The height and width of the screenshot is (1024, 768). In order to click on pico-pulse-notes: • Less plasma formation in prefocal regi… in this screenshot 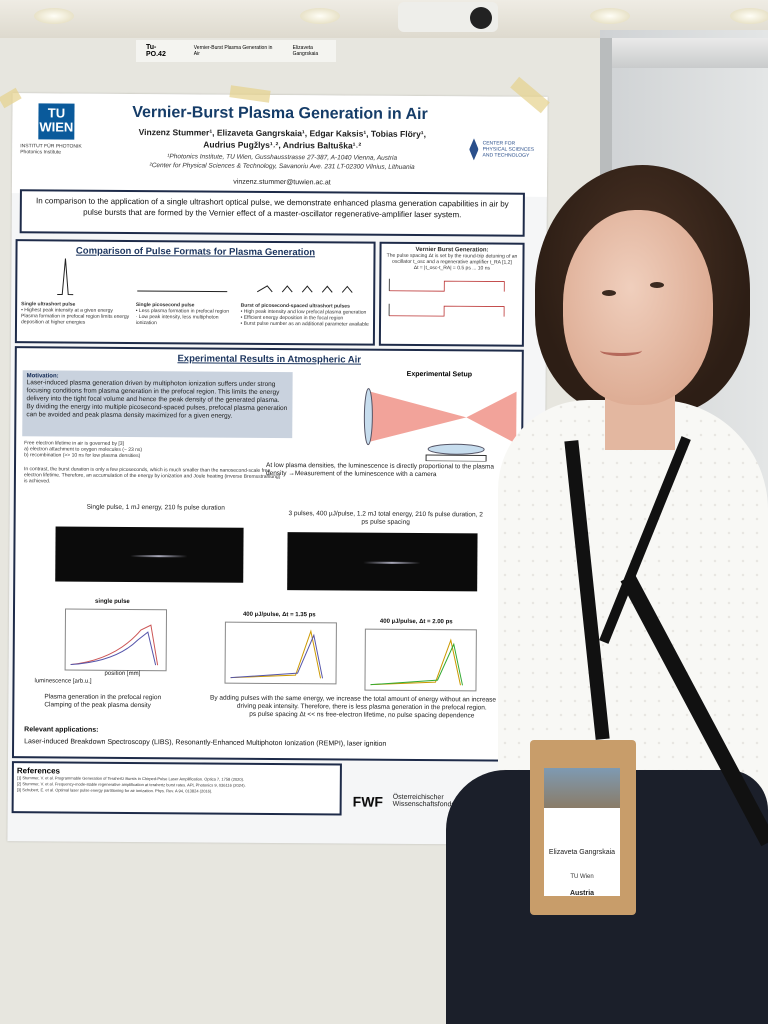, I will do `click(182, 317)`.